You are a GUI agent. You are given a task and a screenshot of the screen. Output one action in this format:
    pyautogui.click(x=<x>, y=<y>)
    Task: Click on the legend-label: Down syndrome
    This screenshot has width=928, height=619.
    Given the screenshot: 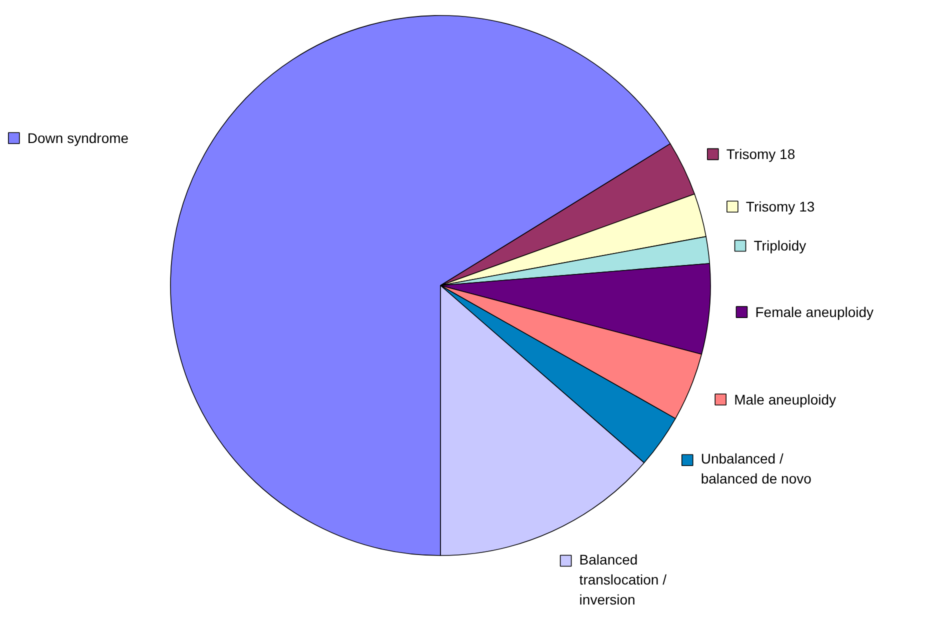 What is the action you would take?
    pyautogui.click(x=78, y=138)
    